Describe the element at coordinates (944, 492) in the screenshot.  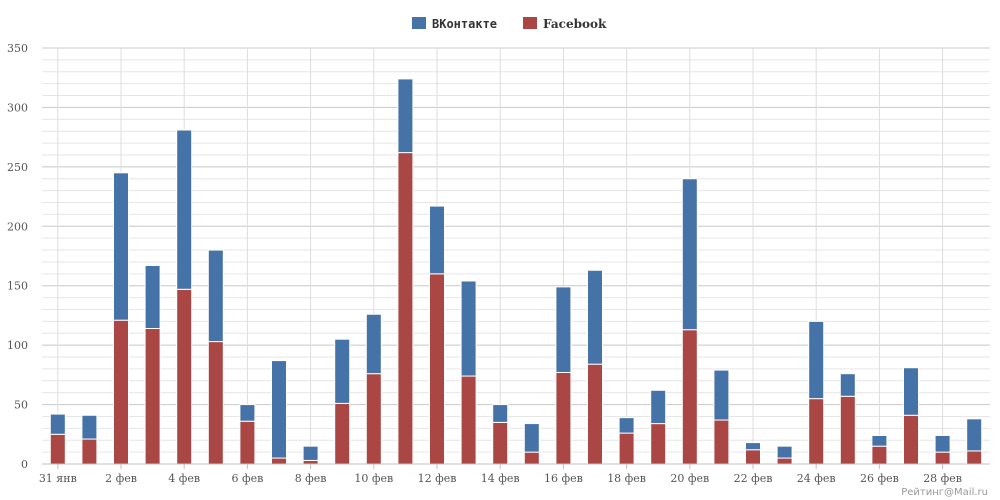
I see `credit-label: Рейтинг@Mail.ru` at that location.